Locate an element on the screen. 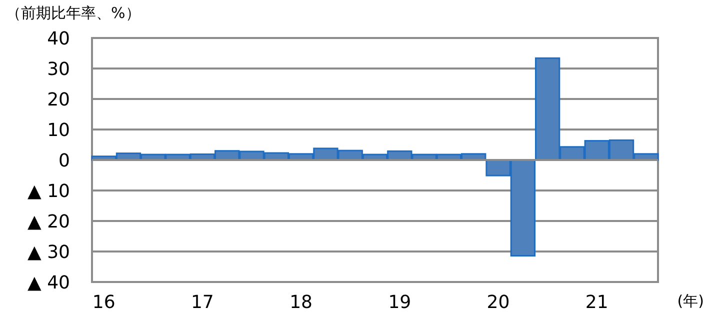  y-tick-label: ▲ 20 is located at coordinates (49, 221).